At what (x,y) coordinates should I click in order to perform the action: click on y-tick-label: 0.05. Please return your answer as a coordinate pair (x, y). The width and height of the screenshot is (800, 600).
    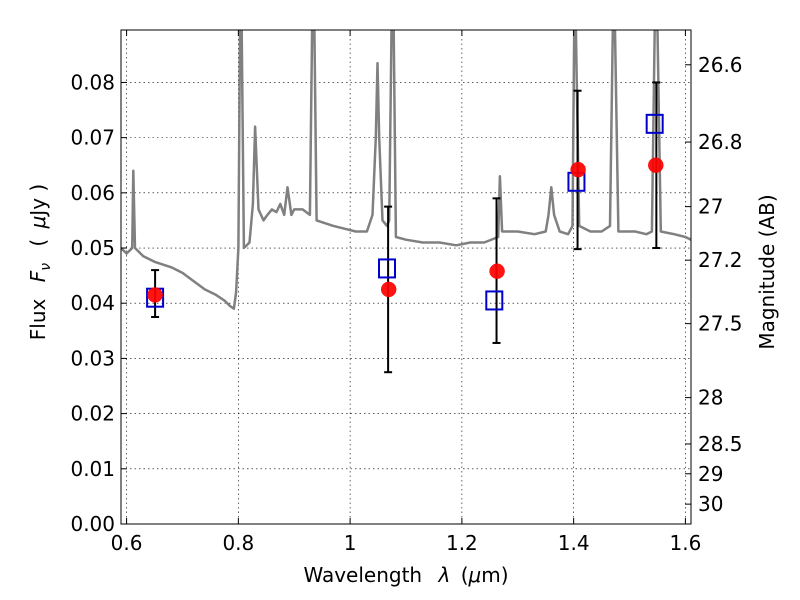
    Looking at the image, I should click on (92, 248).